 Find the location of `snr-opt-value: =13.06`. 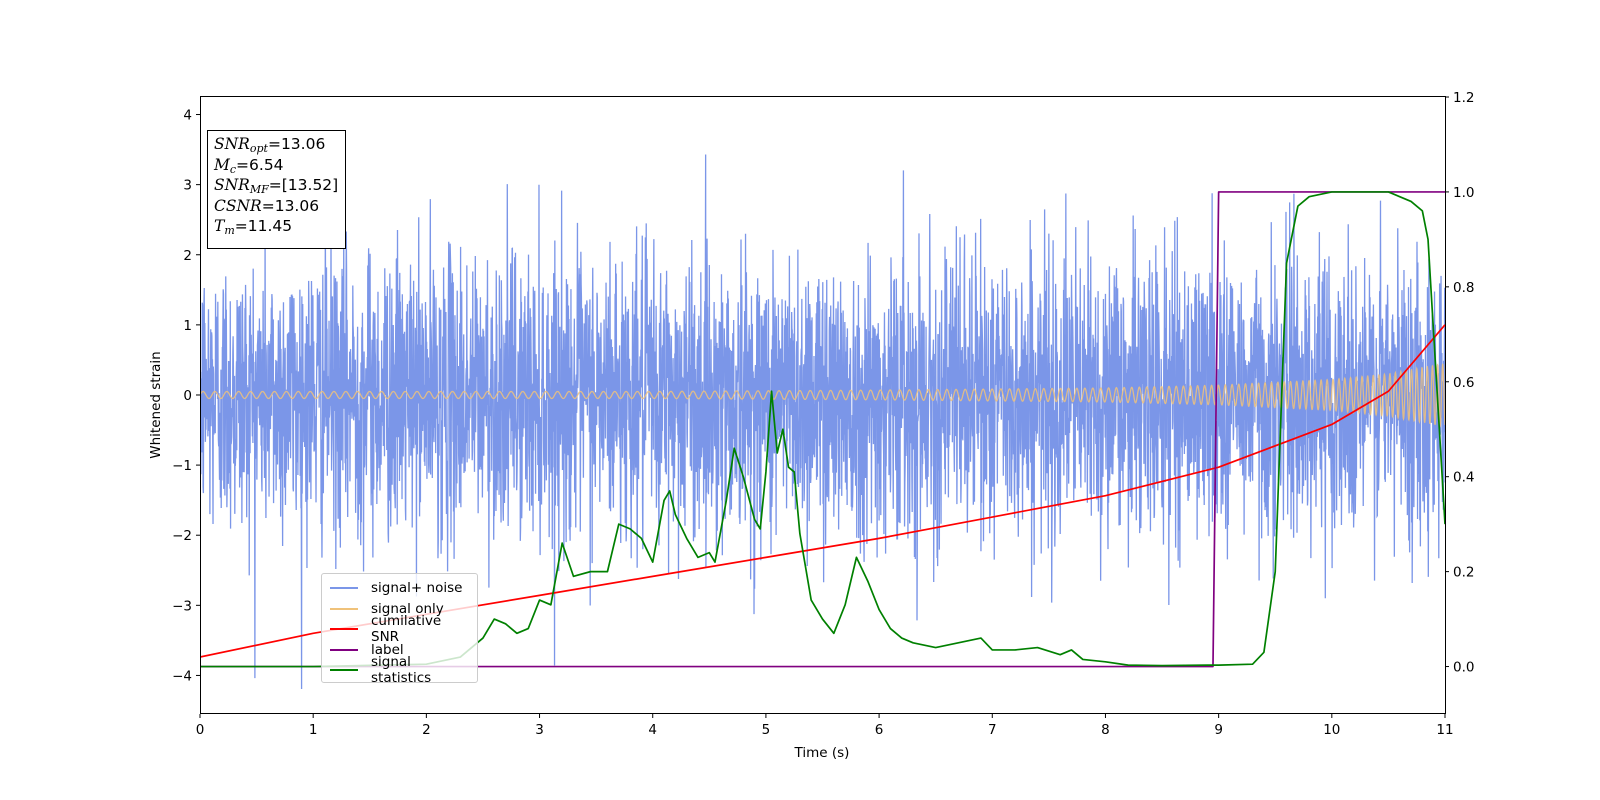

snr-opt-value: =13.06 is located at coordinates (296, 144).